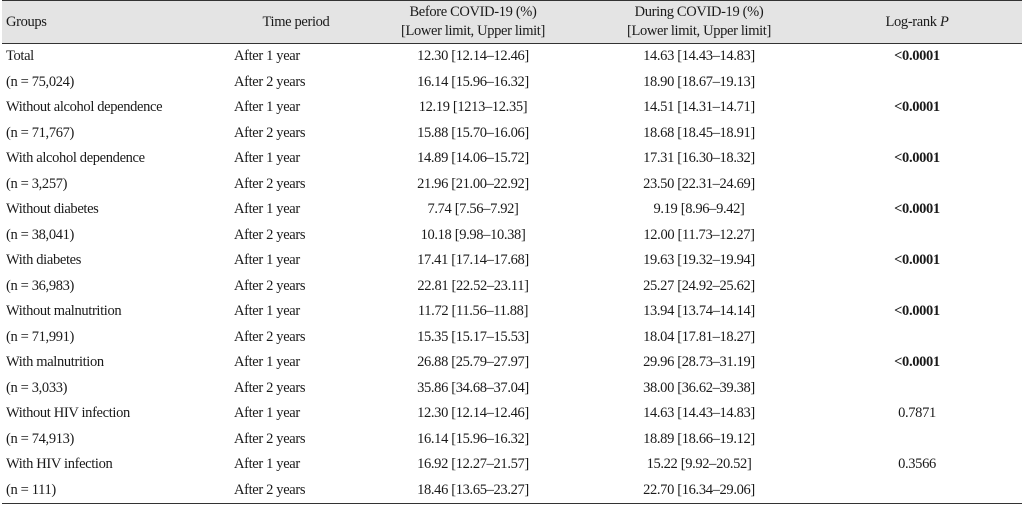 The width and height of the screenshot is (1024, 508). What do you see at coordinates (699, 56) in the screenshot?
I see `during-covid-value: 14.63 [14.43–14.83]` at bounding box center [699, 56].